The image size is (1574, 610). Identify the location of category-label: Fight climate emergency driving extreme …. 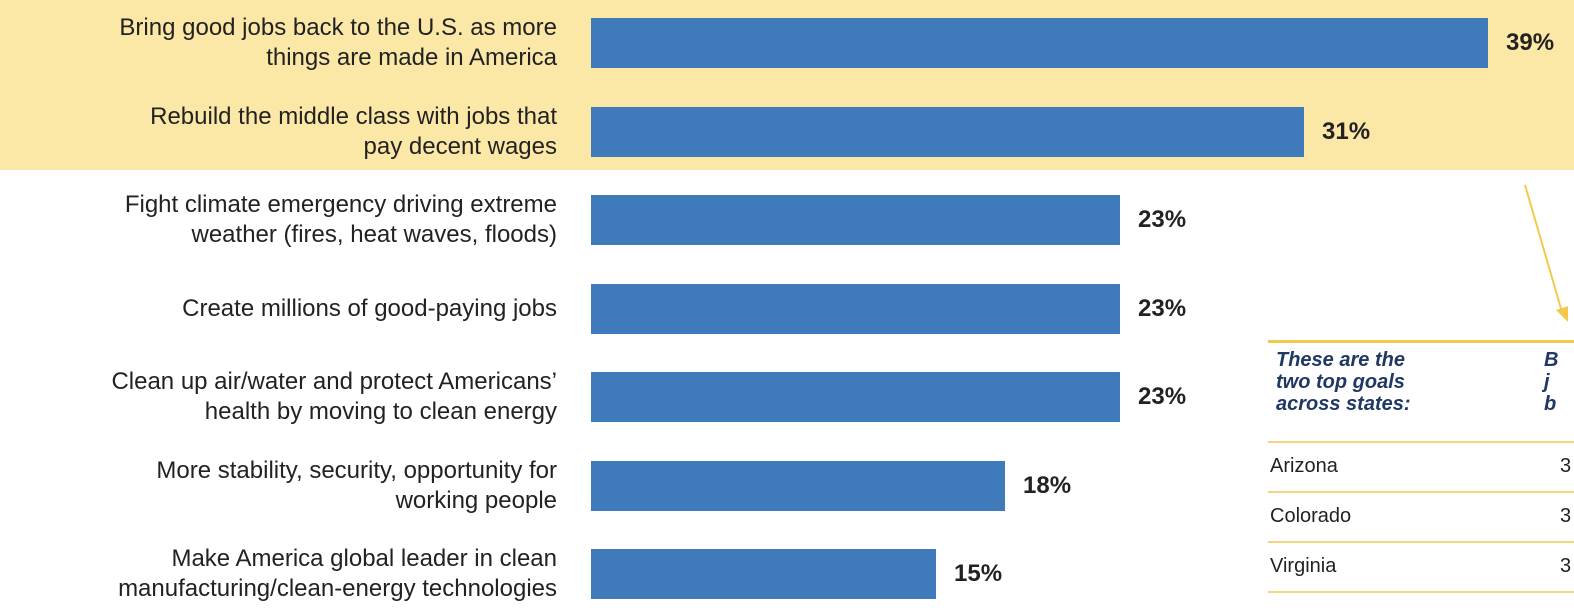
(340, 219).